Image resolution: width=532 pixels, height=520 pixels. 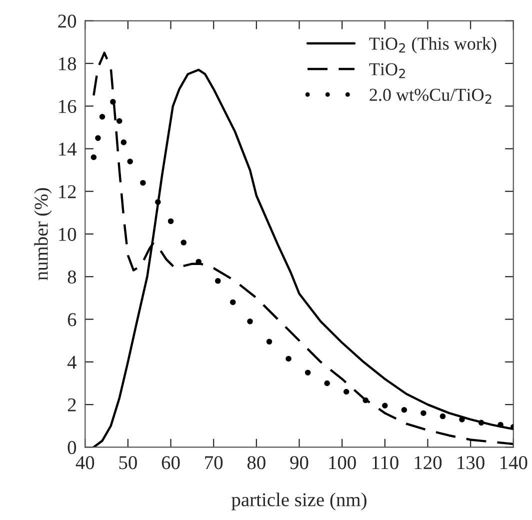 I want to click on y-tick-label: 20, so click(x=67, y=21).